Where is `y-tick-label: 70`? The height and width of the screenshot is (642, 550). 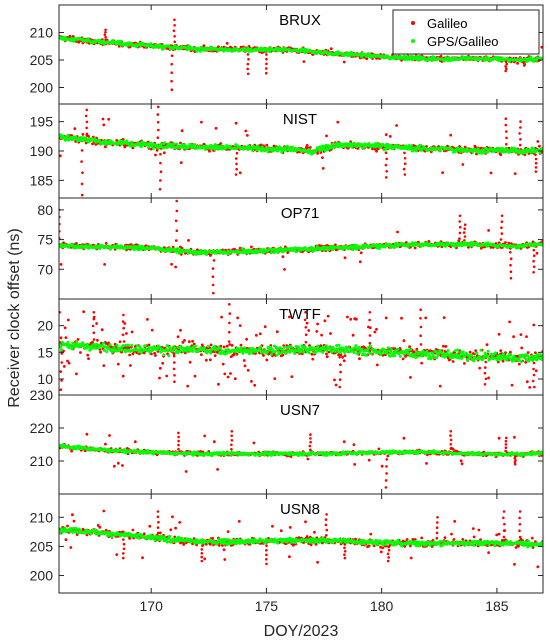 y-tick-label: 70 is located at coordinates (45, 269).